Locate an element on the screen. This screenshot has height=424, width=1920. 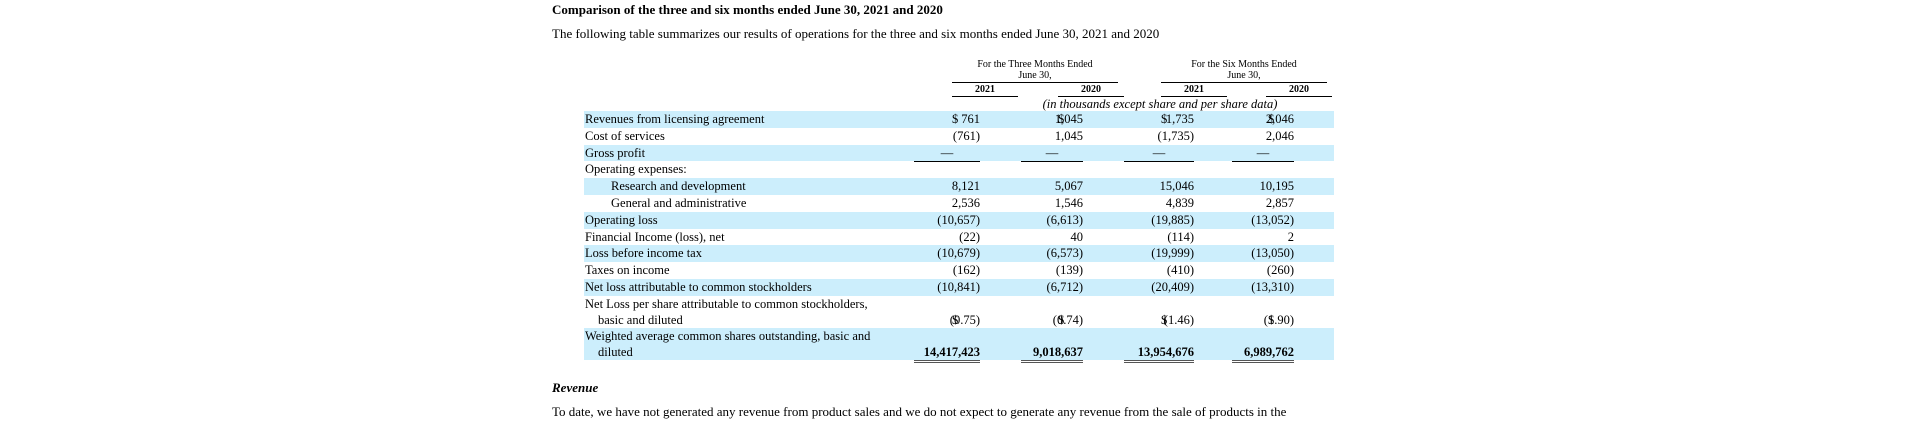
cell-value: (13,052) is located at coordinates (1272, 219).